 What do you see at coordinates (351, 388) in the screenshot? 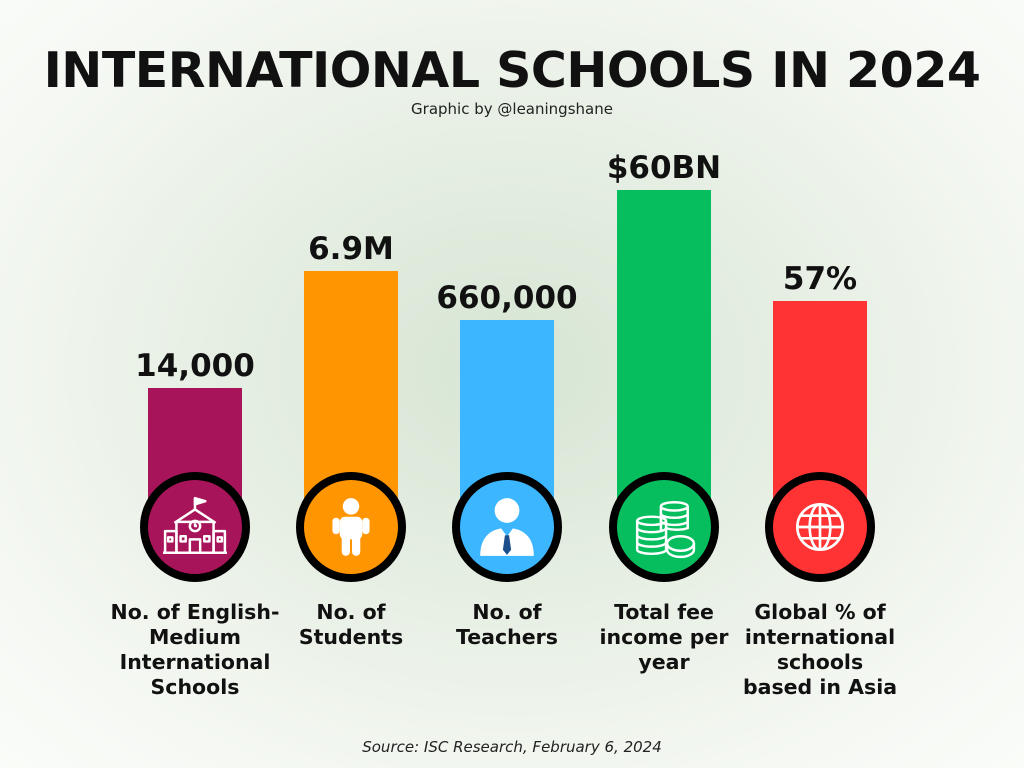
I see `bar-students` at bounding box center [351, 388].